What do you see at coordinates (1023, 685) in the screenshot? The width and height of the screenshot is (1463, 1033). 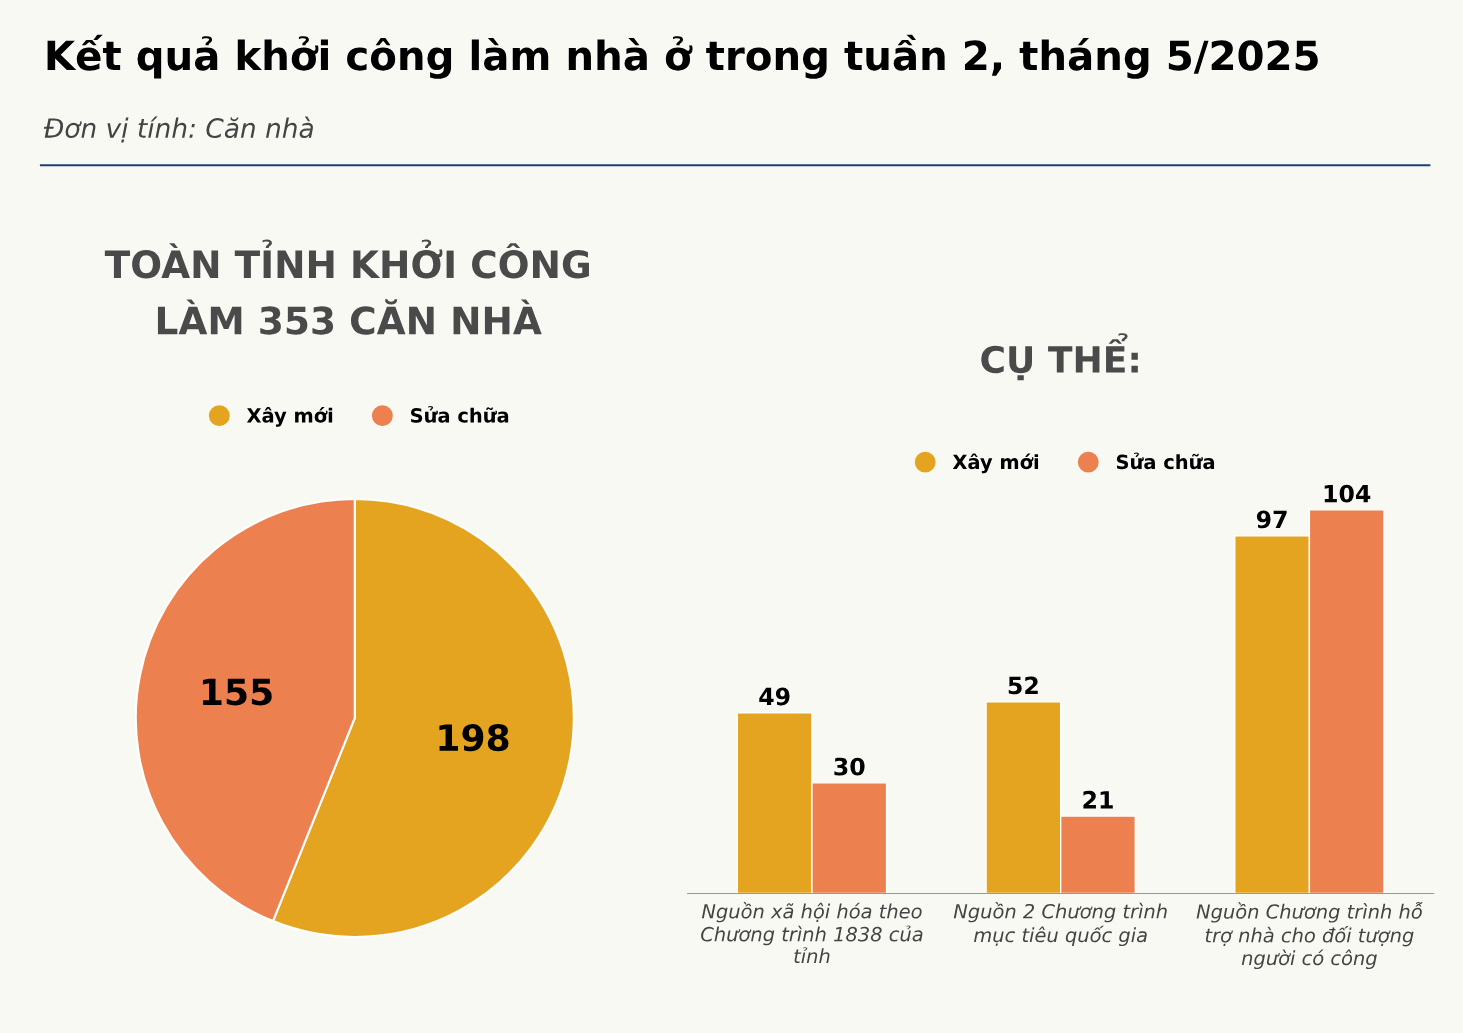 I see `data-label: 52` at bounding box center [1023, 685].